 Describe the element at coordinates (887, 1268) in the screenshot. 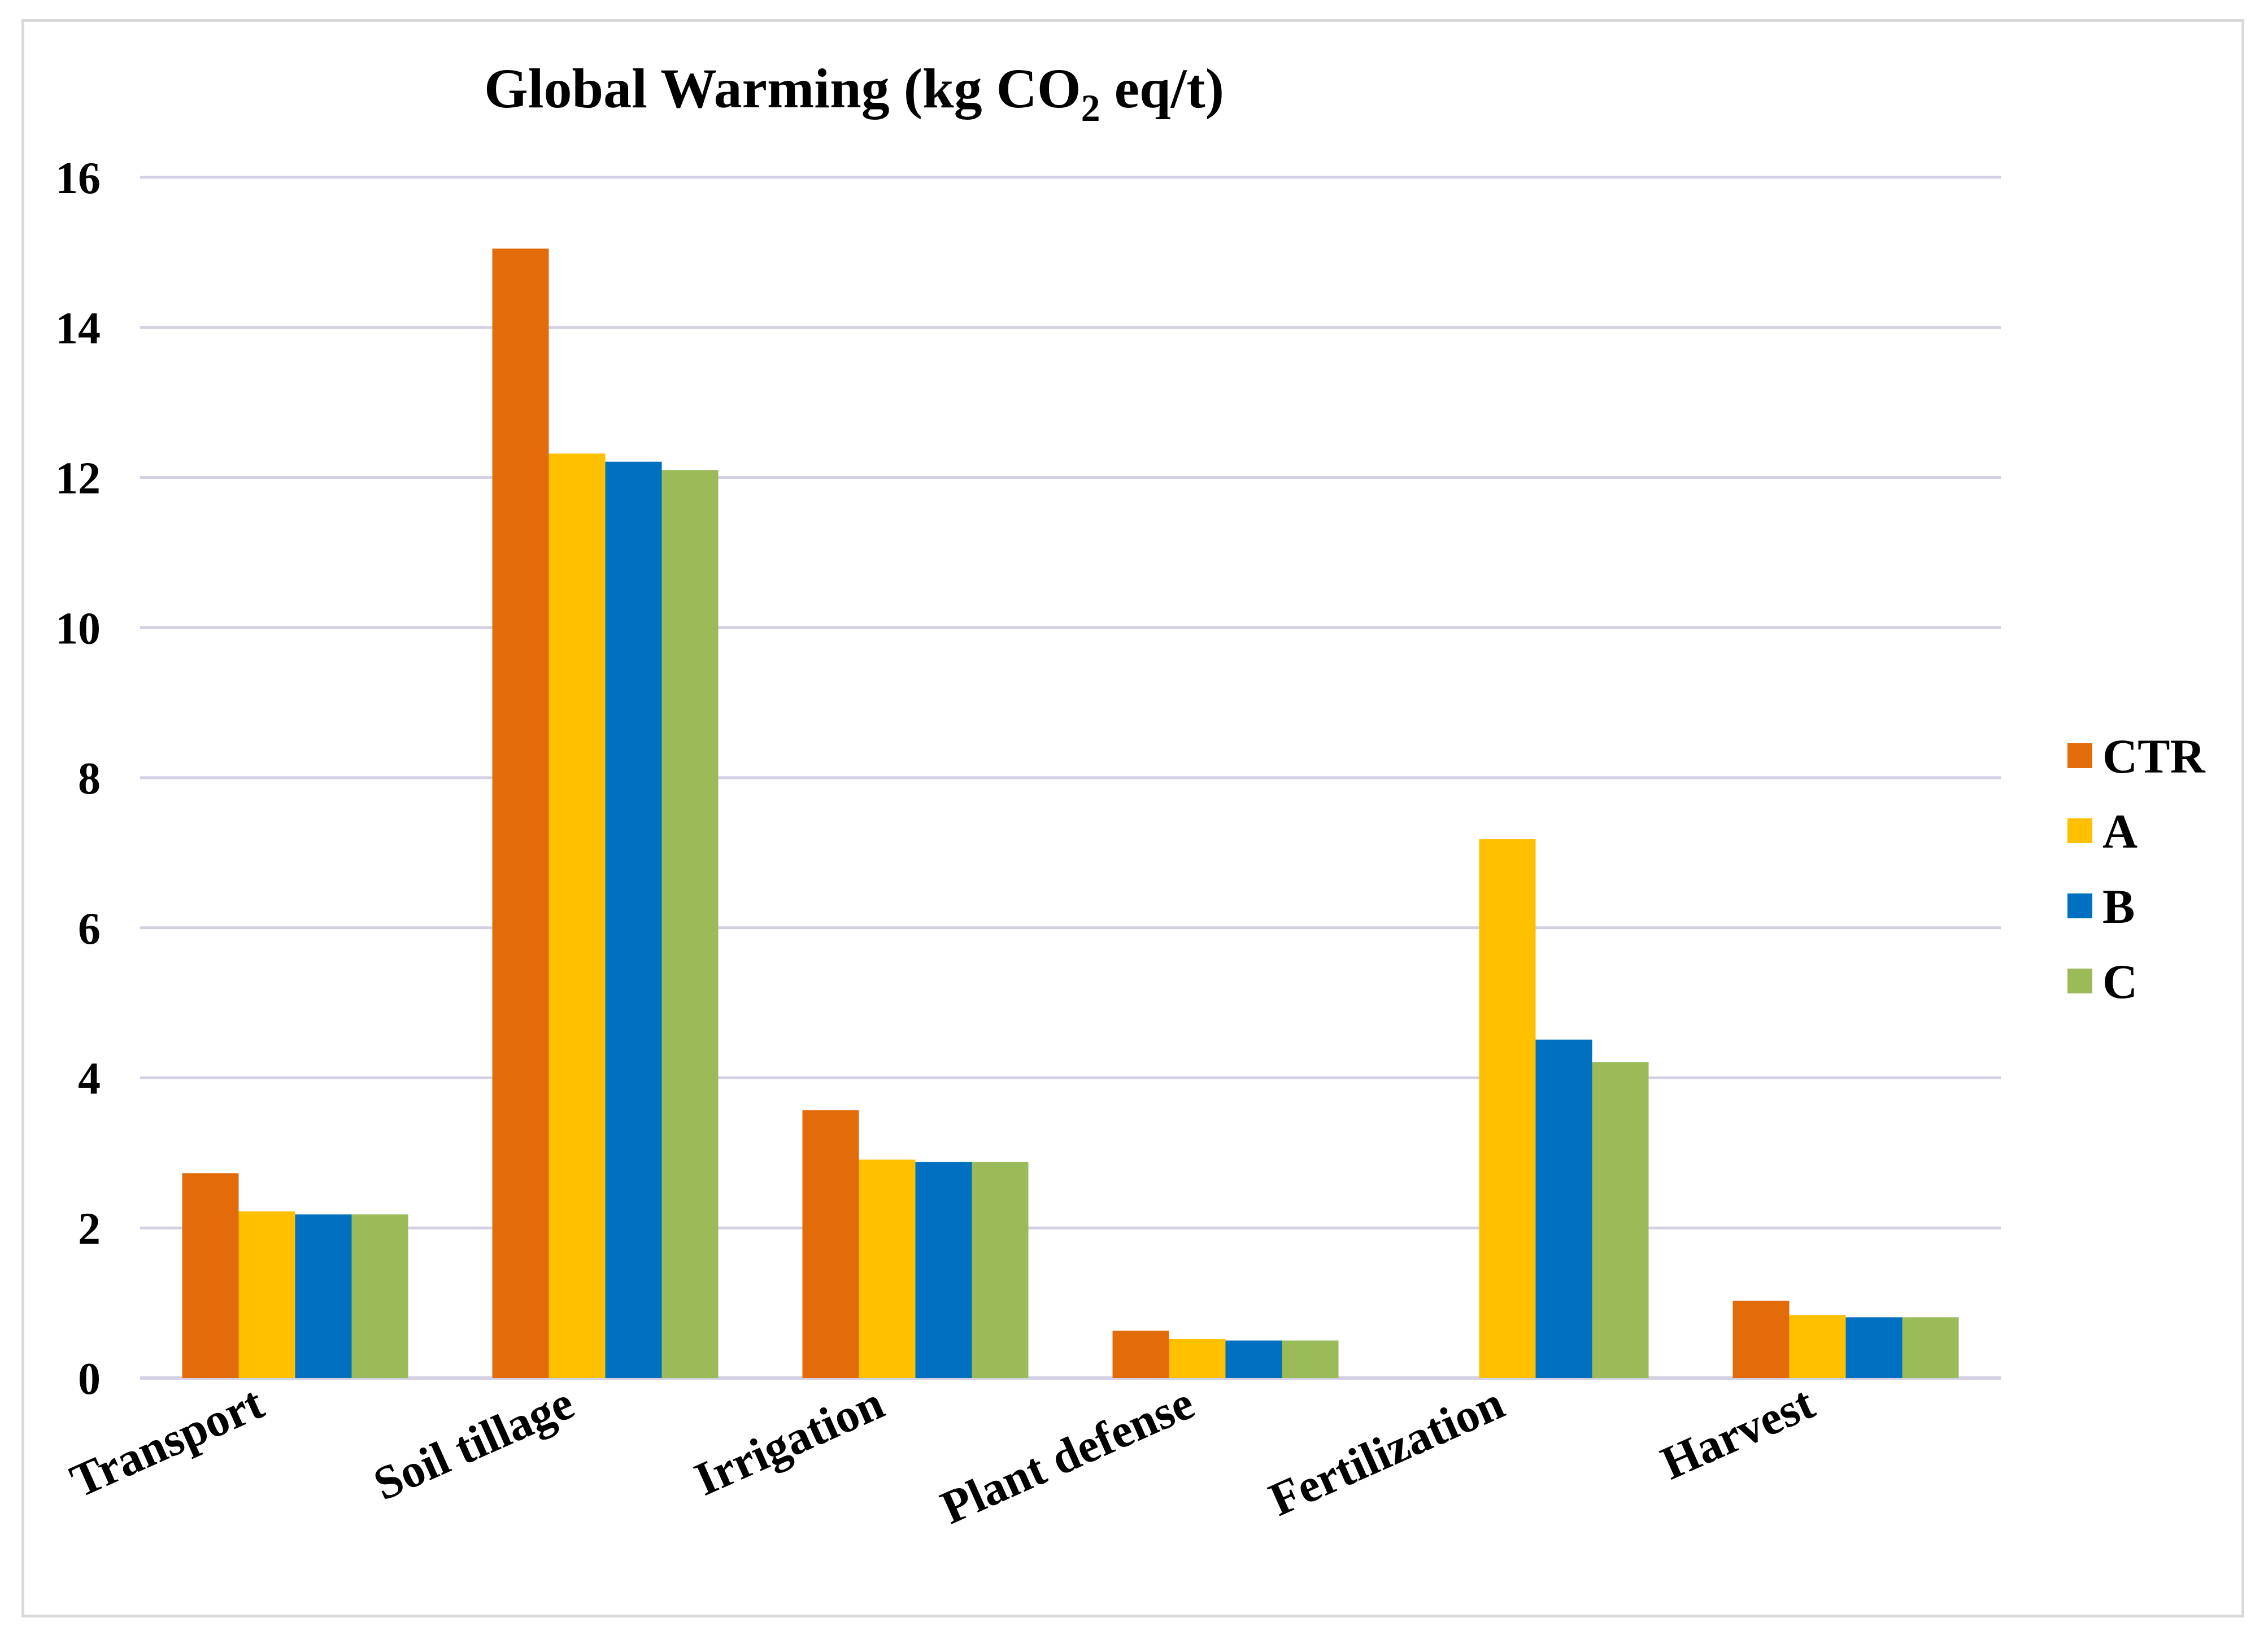

I see `bar-a-irrigation` at that location.